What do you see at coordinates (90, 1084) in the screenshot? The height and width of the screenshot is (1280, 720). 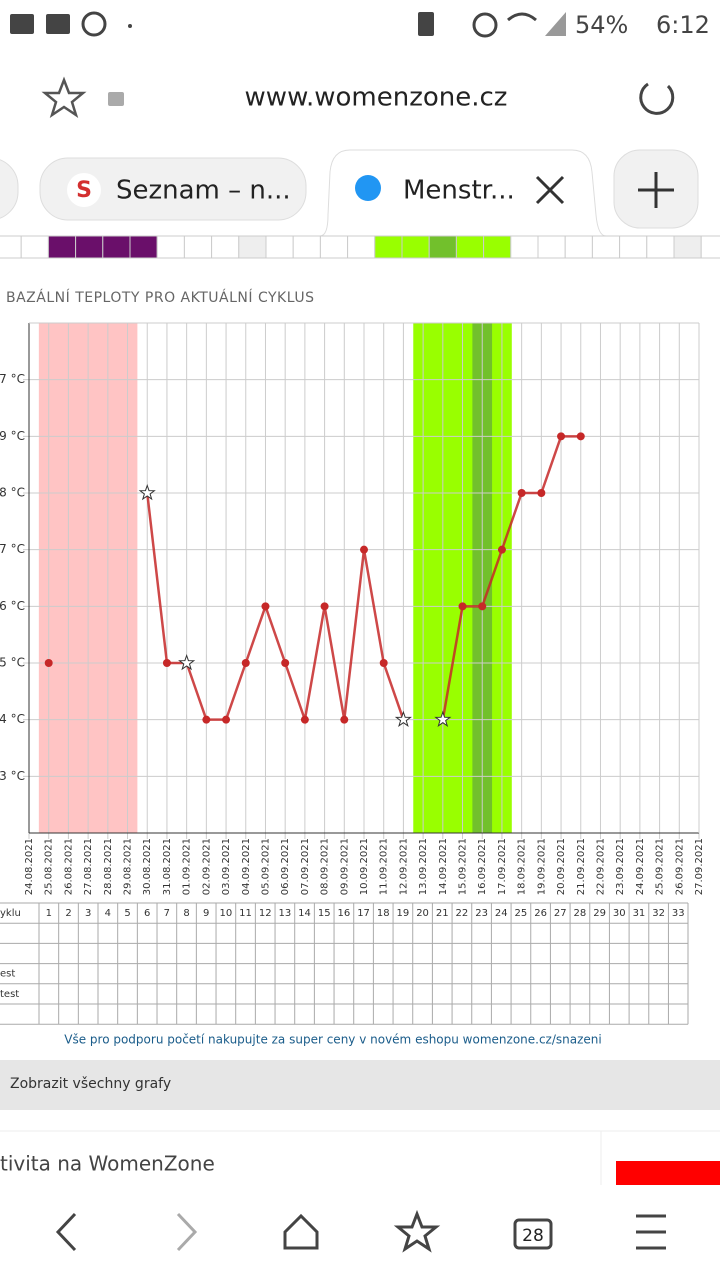 I see `show-all-link: Zobrazit všechny grafy` at bounding box center [90, 1084].